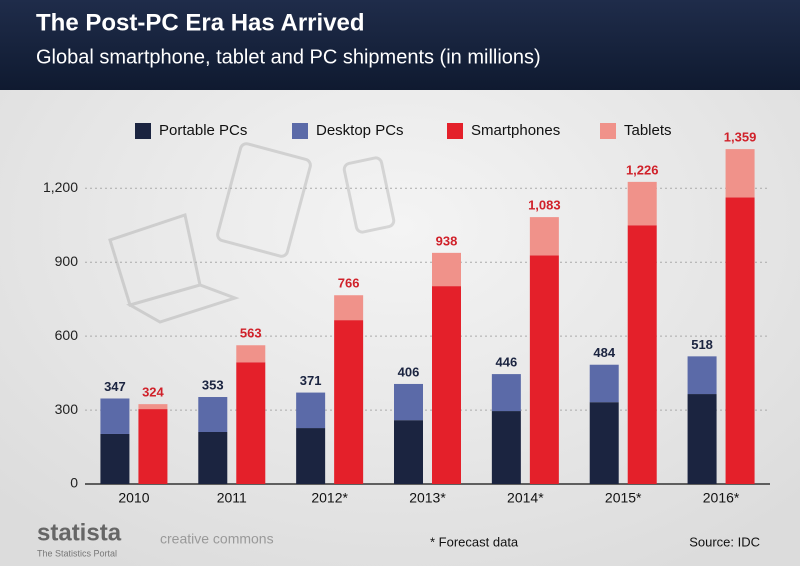 Image resolution: width=800 pixels, height=566 pixels. What do you see at coordinates (232, 498) in the screenshot?
I see `x-tick-label: 2011` at bounding box center [232, 498].